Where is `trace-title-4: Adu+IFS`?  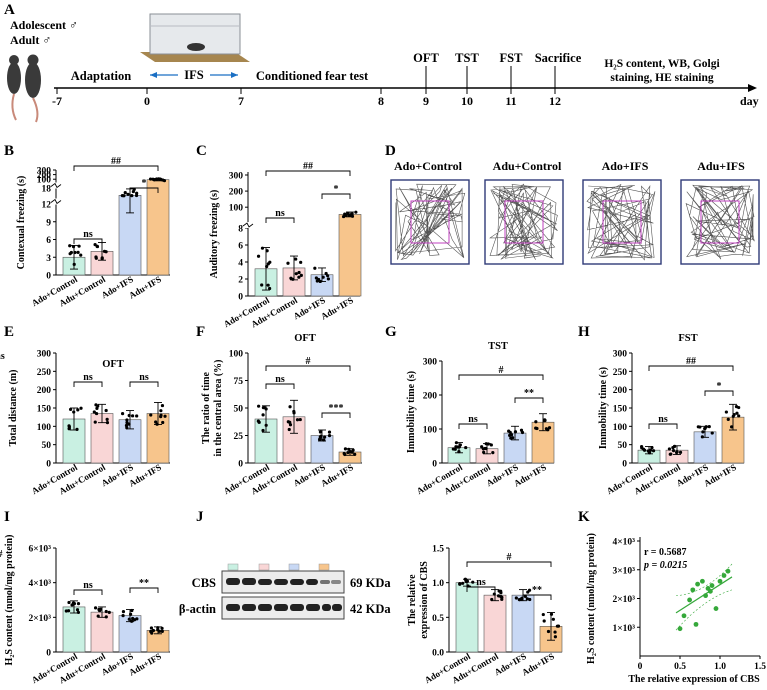
trace-title-4: Adu+IFS is located at coordinates (721, 166).